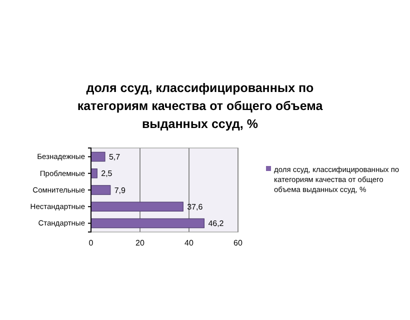 The height and width of the screenshot is (320, 410). What do you see at coordinates (189, 243) in the screenshot?
I see `x-tick-label: 40` at bounding box center [189, 243].